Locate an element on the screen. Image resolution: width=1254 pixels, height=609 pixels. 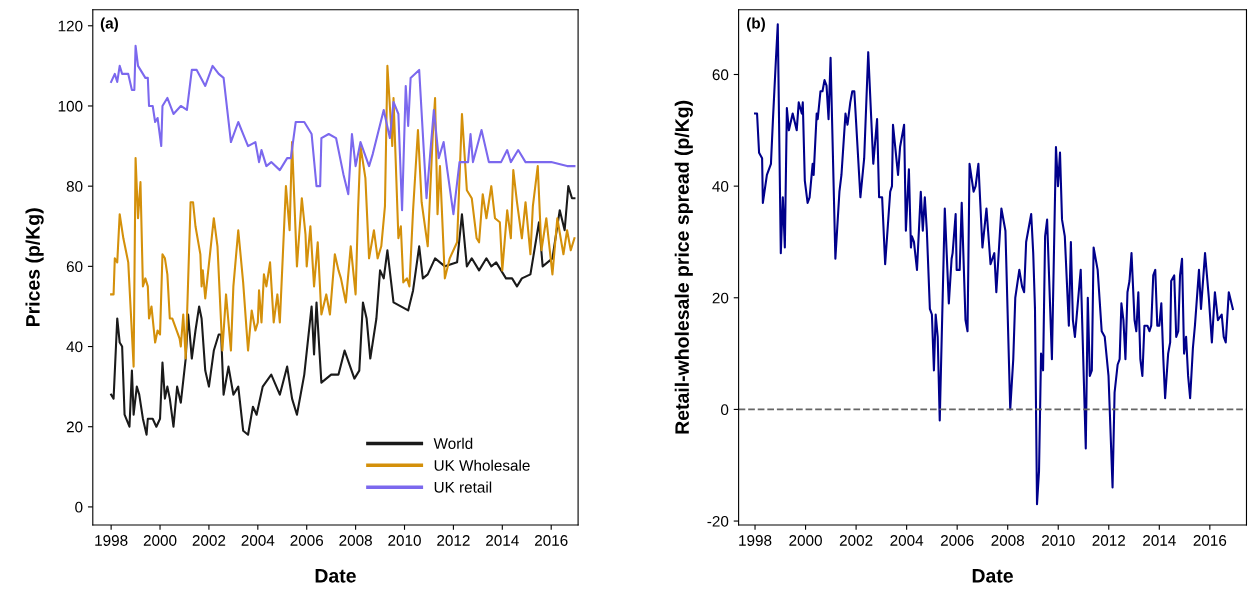
legend-label: UK Wholesale is located at coordinates (482, 465).